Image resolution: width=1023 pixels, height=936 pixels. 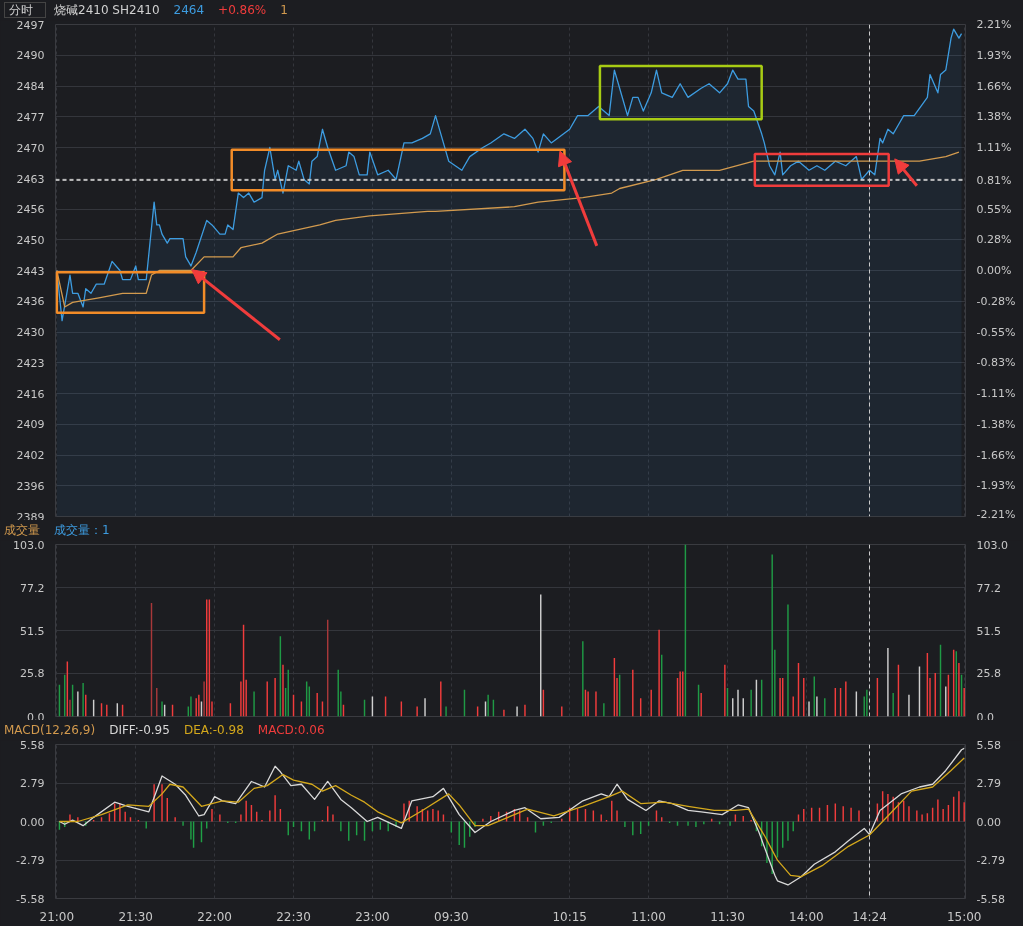 I want to click on y-tick-label: 2430, so click(x=30, y=332).